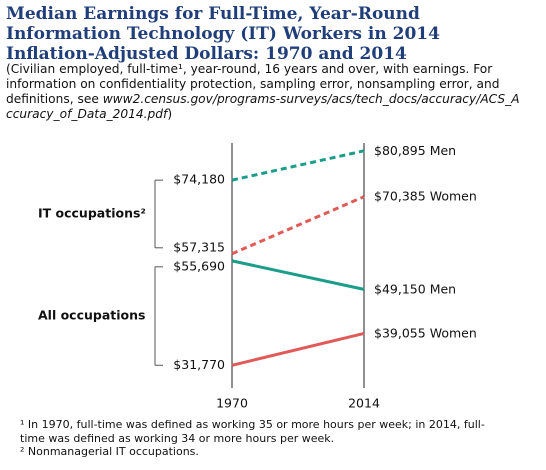 The width and height of the screenshot is (546, 470). What do you see at coordinates (91, 315) in the screenshot?
I see `group-label: All occupations` at bounding box center [91, 315].